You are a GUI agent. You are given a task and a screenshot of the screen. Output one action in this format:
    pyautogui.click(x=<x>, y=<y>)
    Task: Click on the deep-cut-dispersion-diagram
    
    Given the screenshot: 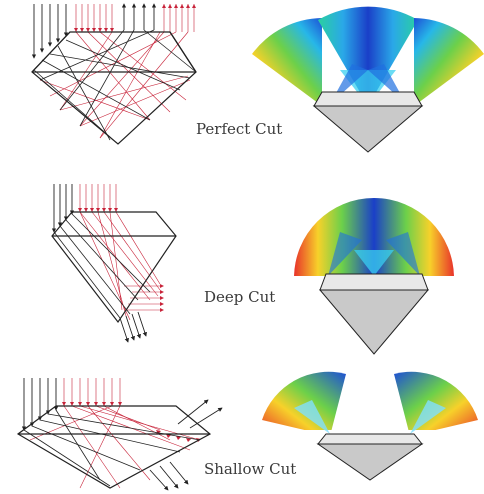 What is the action you would take?
    pyautogui.click(x=374, y=276)
    